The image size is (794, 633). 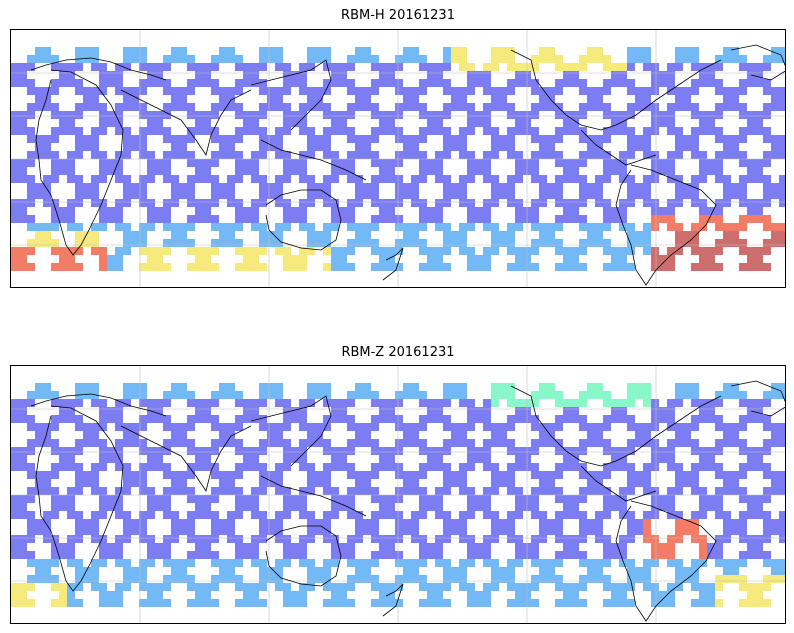 I want to click on panel-title-rbm-z: RBM-Z 20161231, so click(x=398, y=352).